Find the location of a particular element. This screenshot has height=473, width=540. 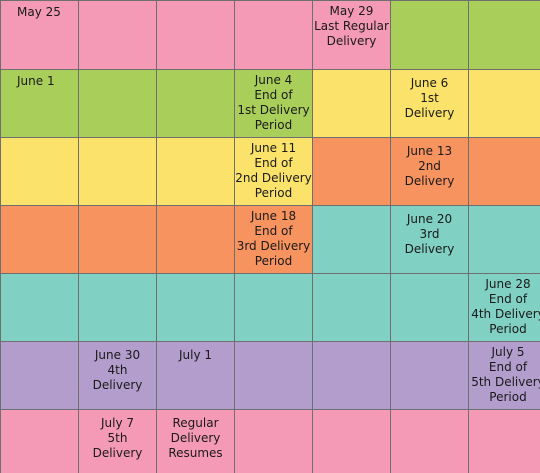

calendar-cell-r0-c4: May 29 Last Regular Delivery is located at coordinates (351, 35).